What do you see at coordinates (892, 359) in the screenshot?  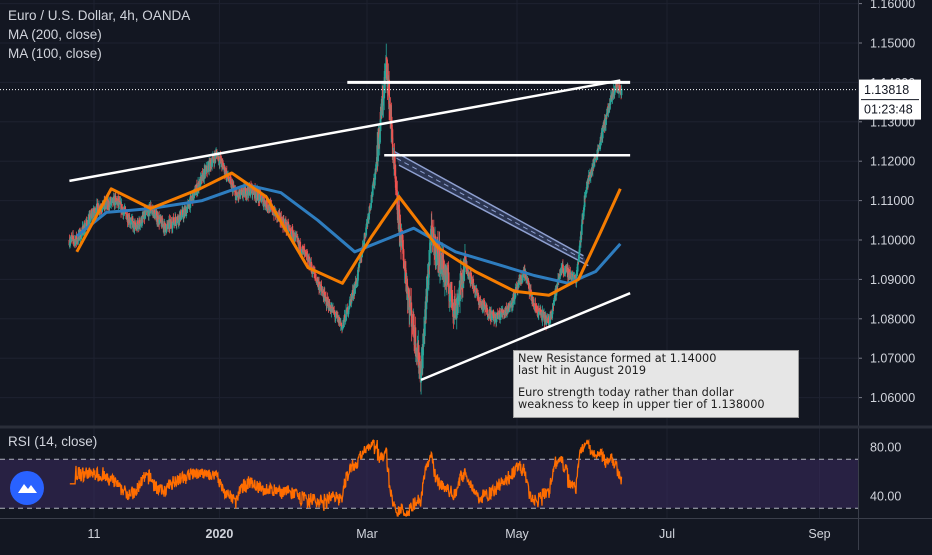 I see `price-tick-label: 1.07000` at bounding box center [892, 359].